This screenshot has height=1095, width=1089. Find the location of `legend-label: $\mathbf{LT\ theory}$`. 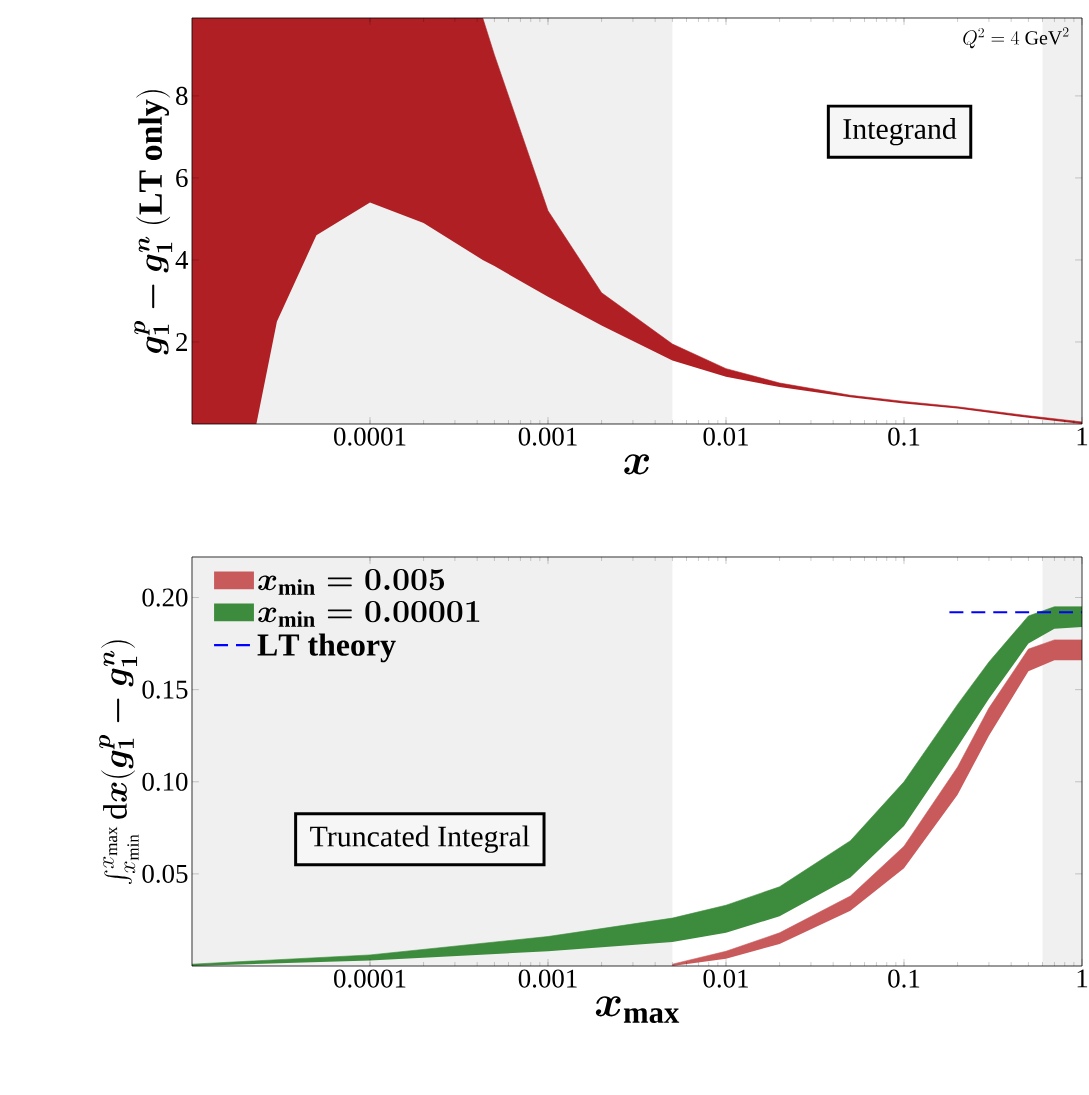

legend-label: $\mathbf{LT\ theory}$ is located at coordinates (326, 648).